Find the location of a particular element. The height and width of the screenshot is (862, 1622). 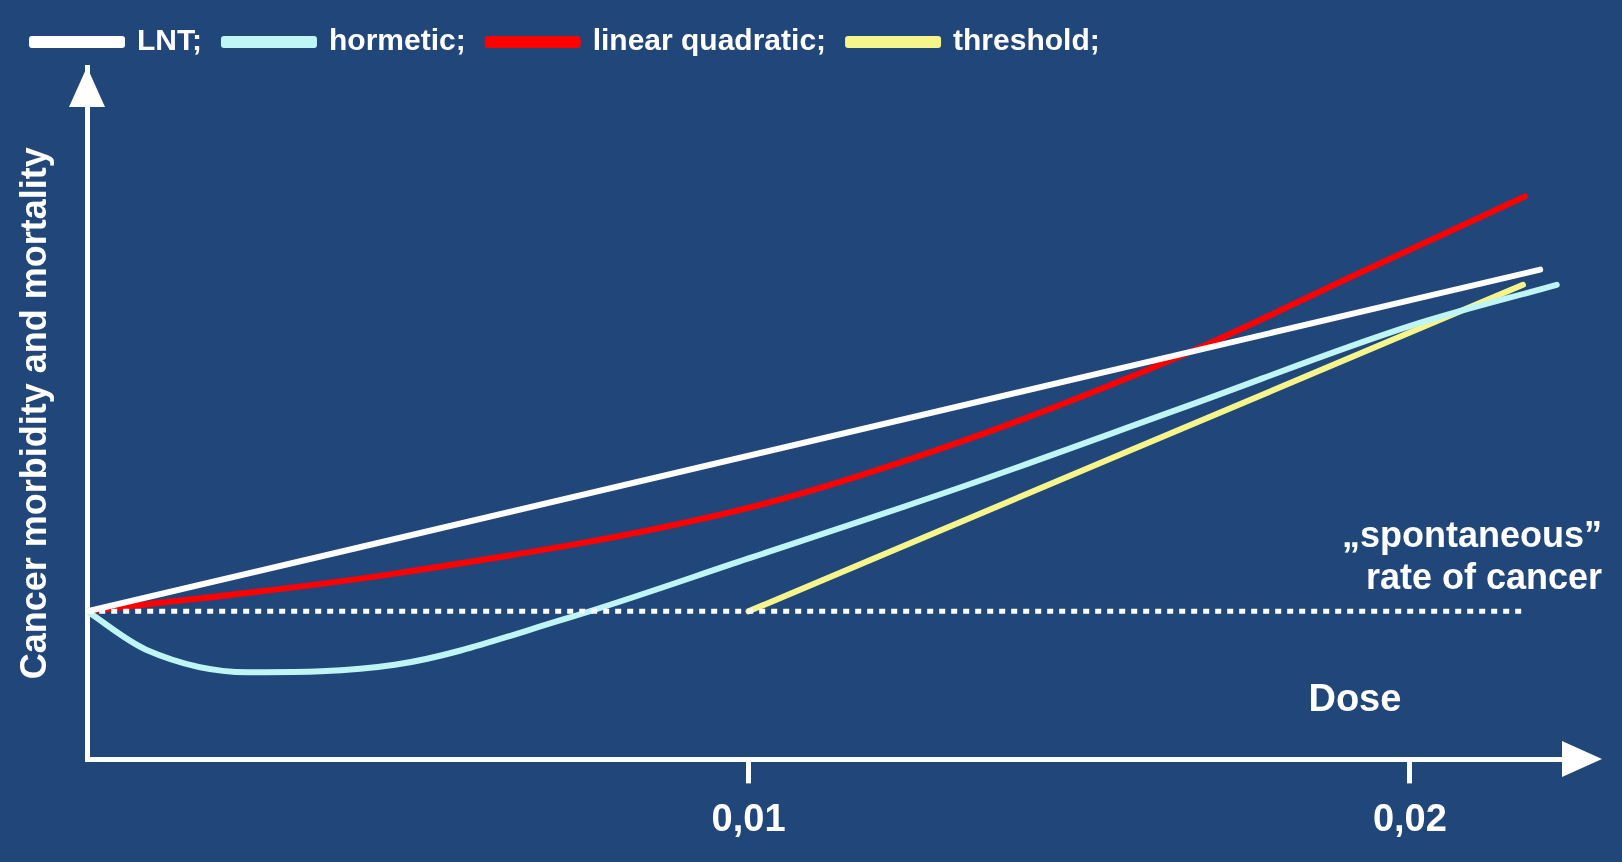

legend-label: hormetic; is located at coordinates (397, 40).